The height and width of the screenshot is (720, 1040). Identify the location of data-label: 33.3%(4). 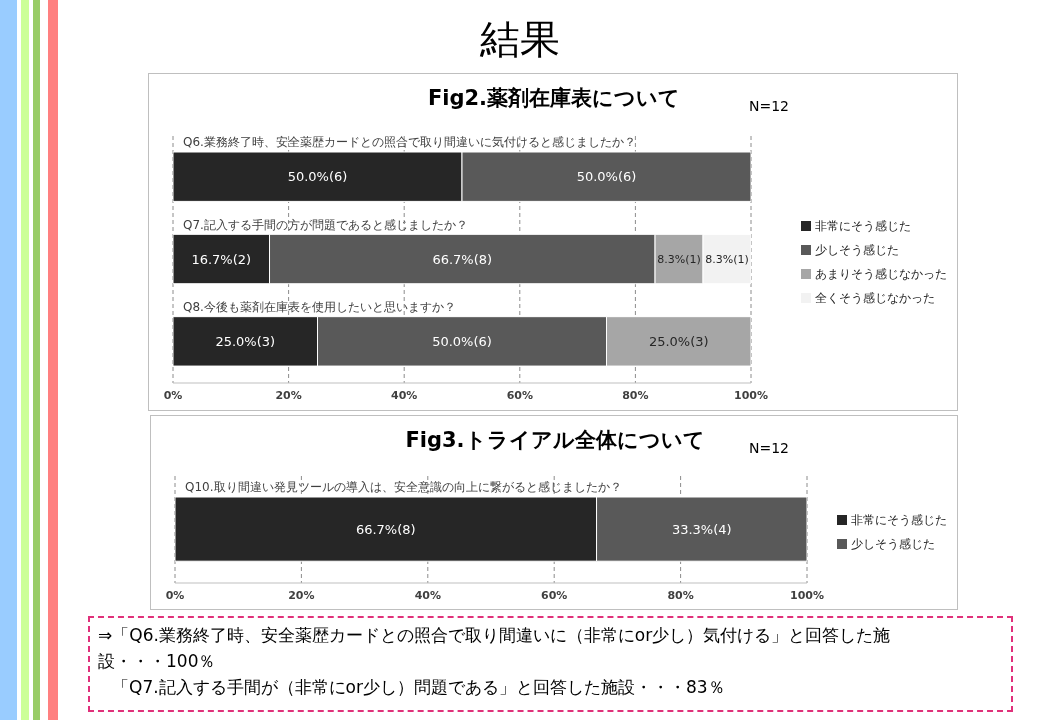
(701, 529).